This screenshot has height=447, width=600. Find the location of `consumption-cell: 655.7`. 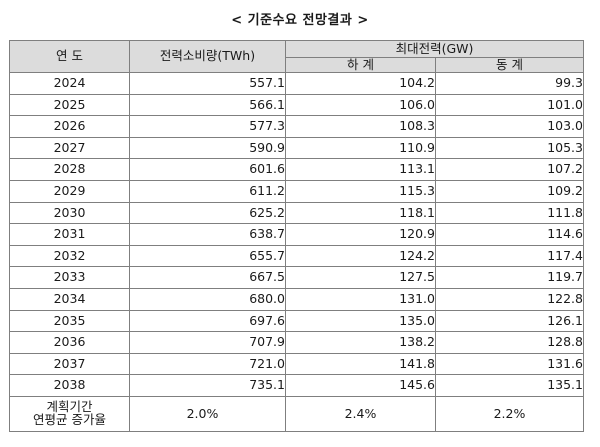

consumption-cell: 655.7 is located at coordinates (207, 256).